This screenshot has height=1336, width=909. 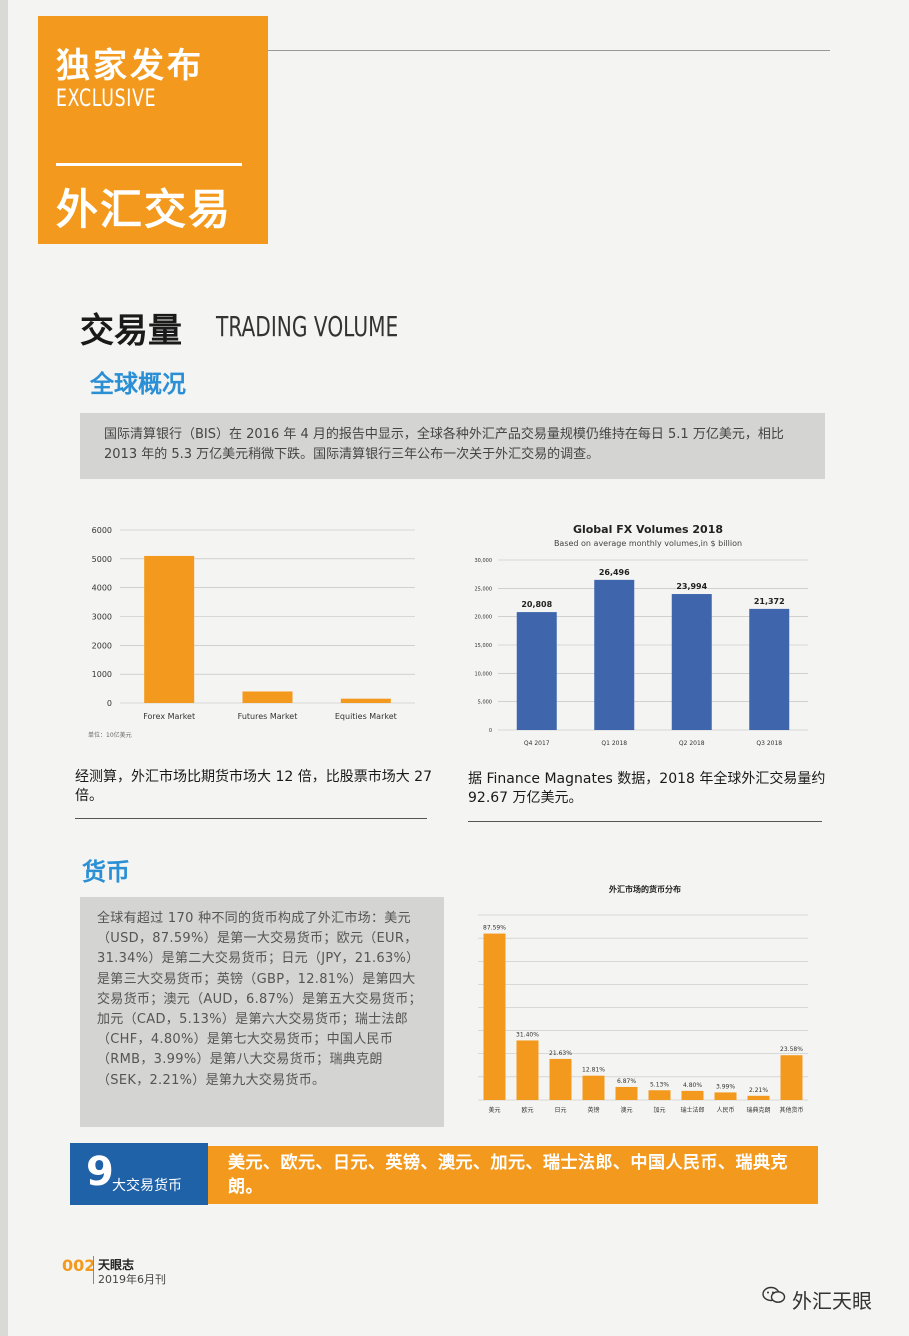 I want to click on page-number: 002, so click(x=79, y=1265).